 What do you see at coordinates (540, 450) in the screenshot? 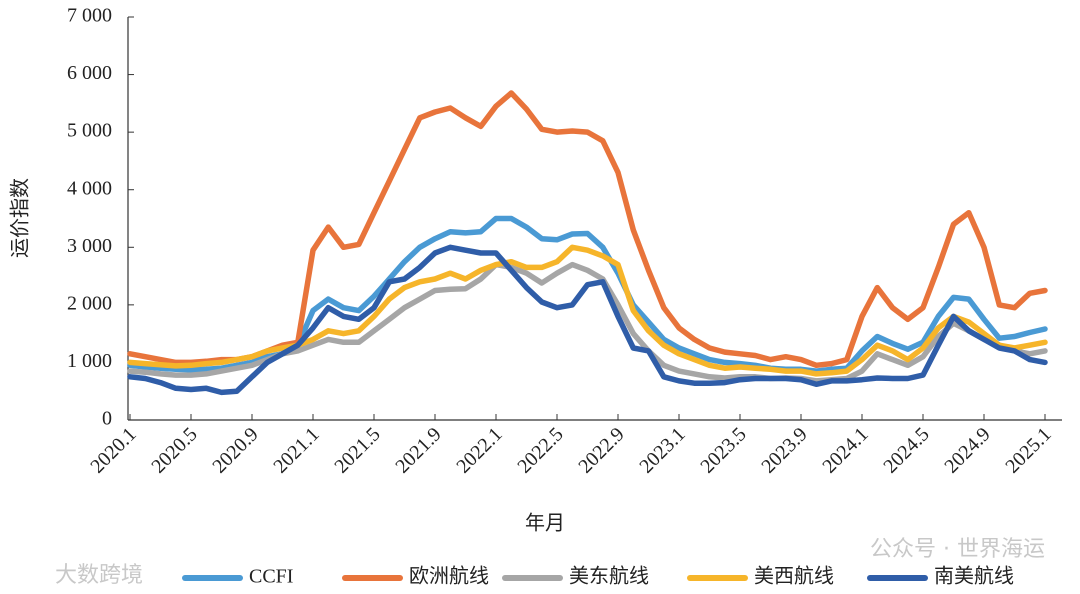
I see `x-tick-label: 2022.5` at bounding box center [540, 450].